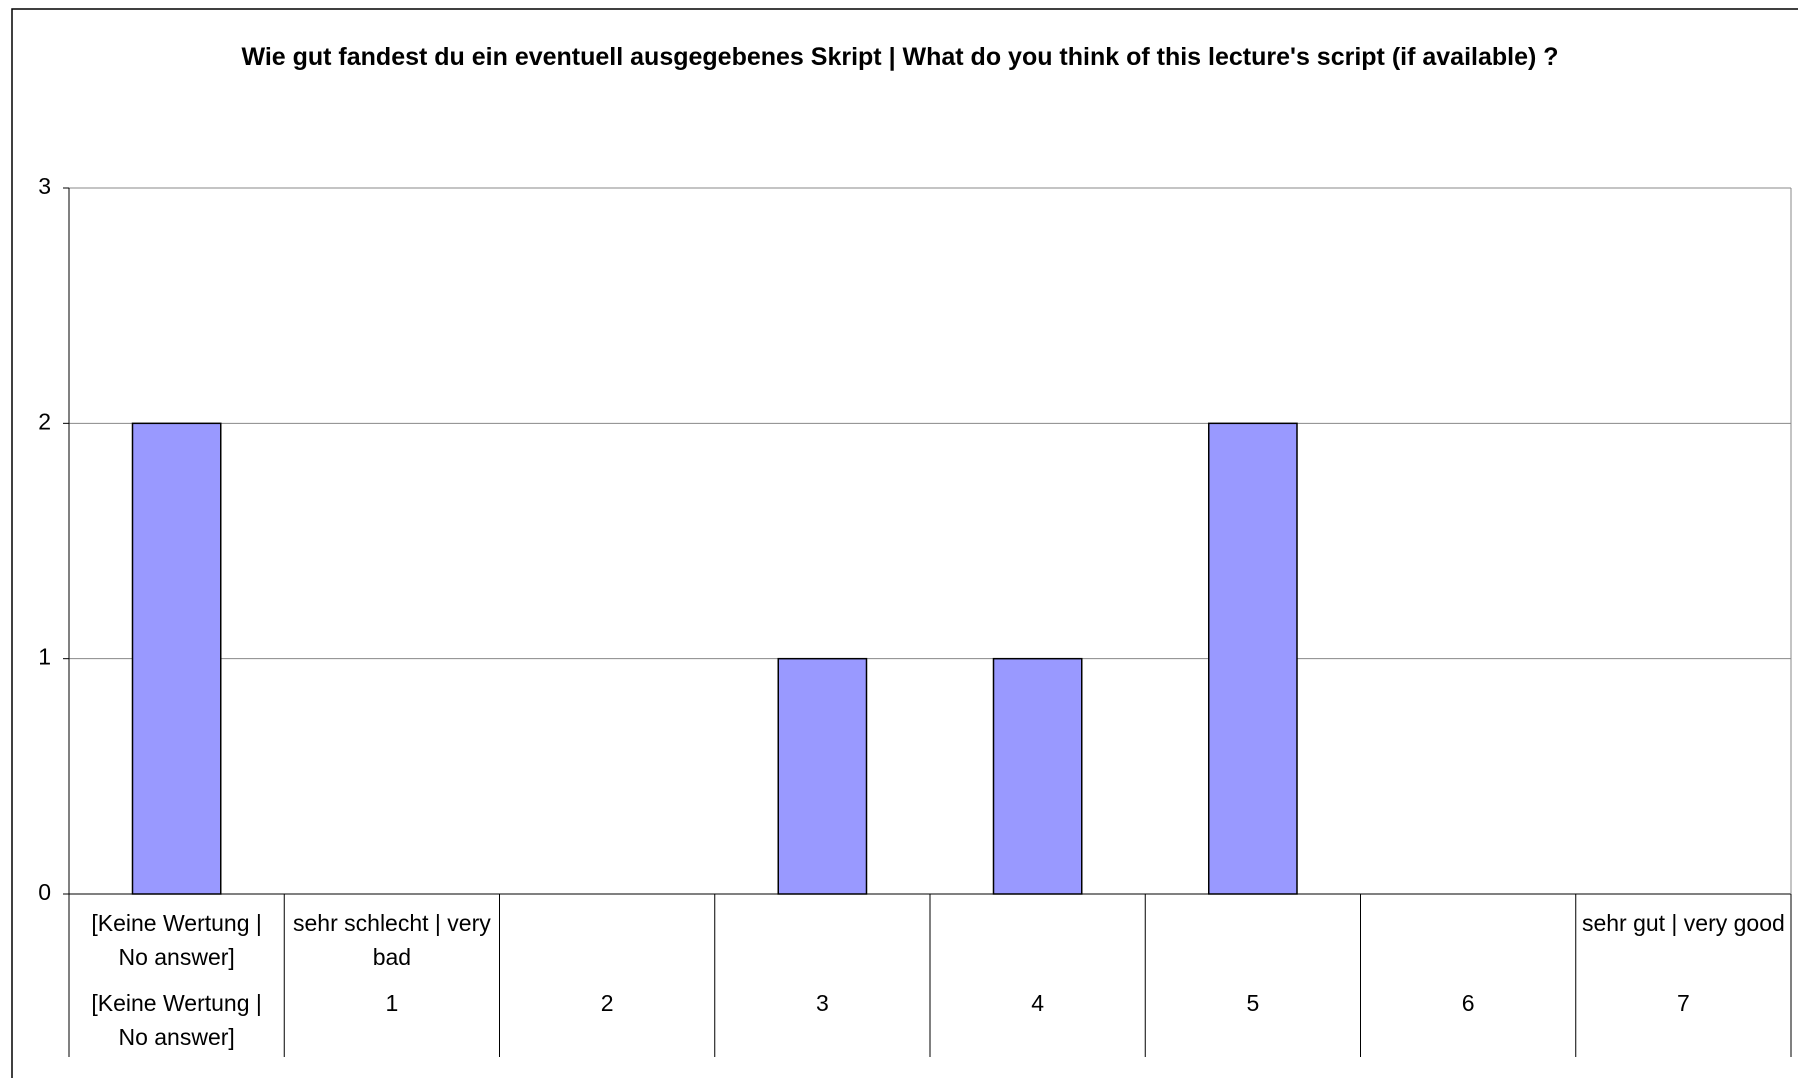 The width and height of the screenshot is (1798, 1078). What do you see at coordinates (176, 1020) in the screenshot?
I see `x-tick-label: [Keine Wertung | No answer]` at bounding box center [176, 1020].